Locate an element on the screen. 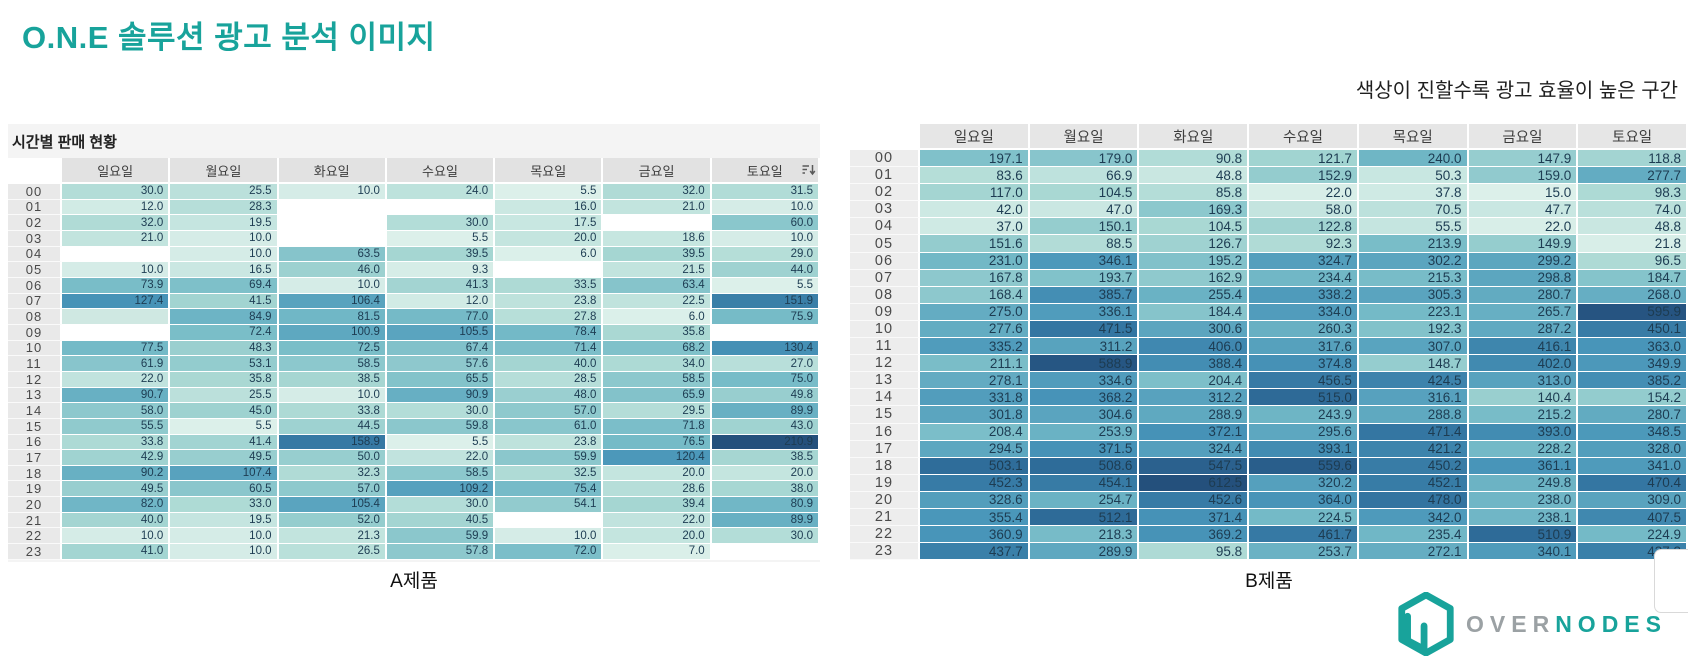 This screenshot has width=1688, height=660. hour-label: 09 is located at coordinates (35, 333).